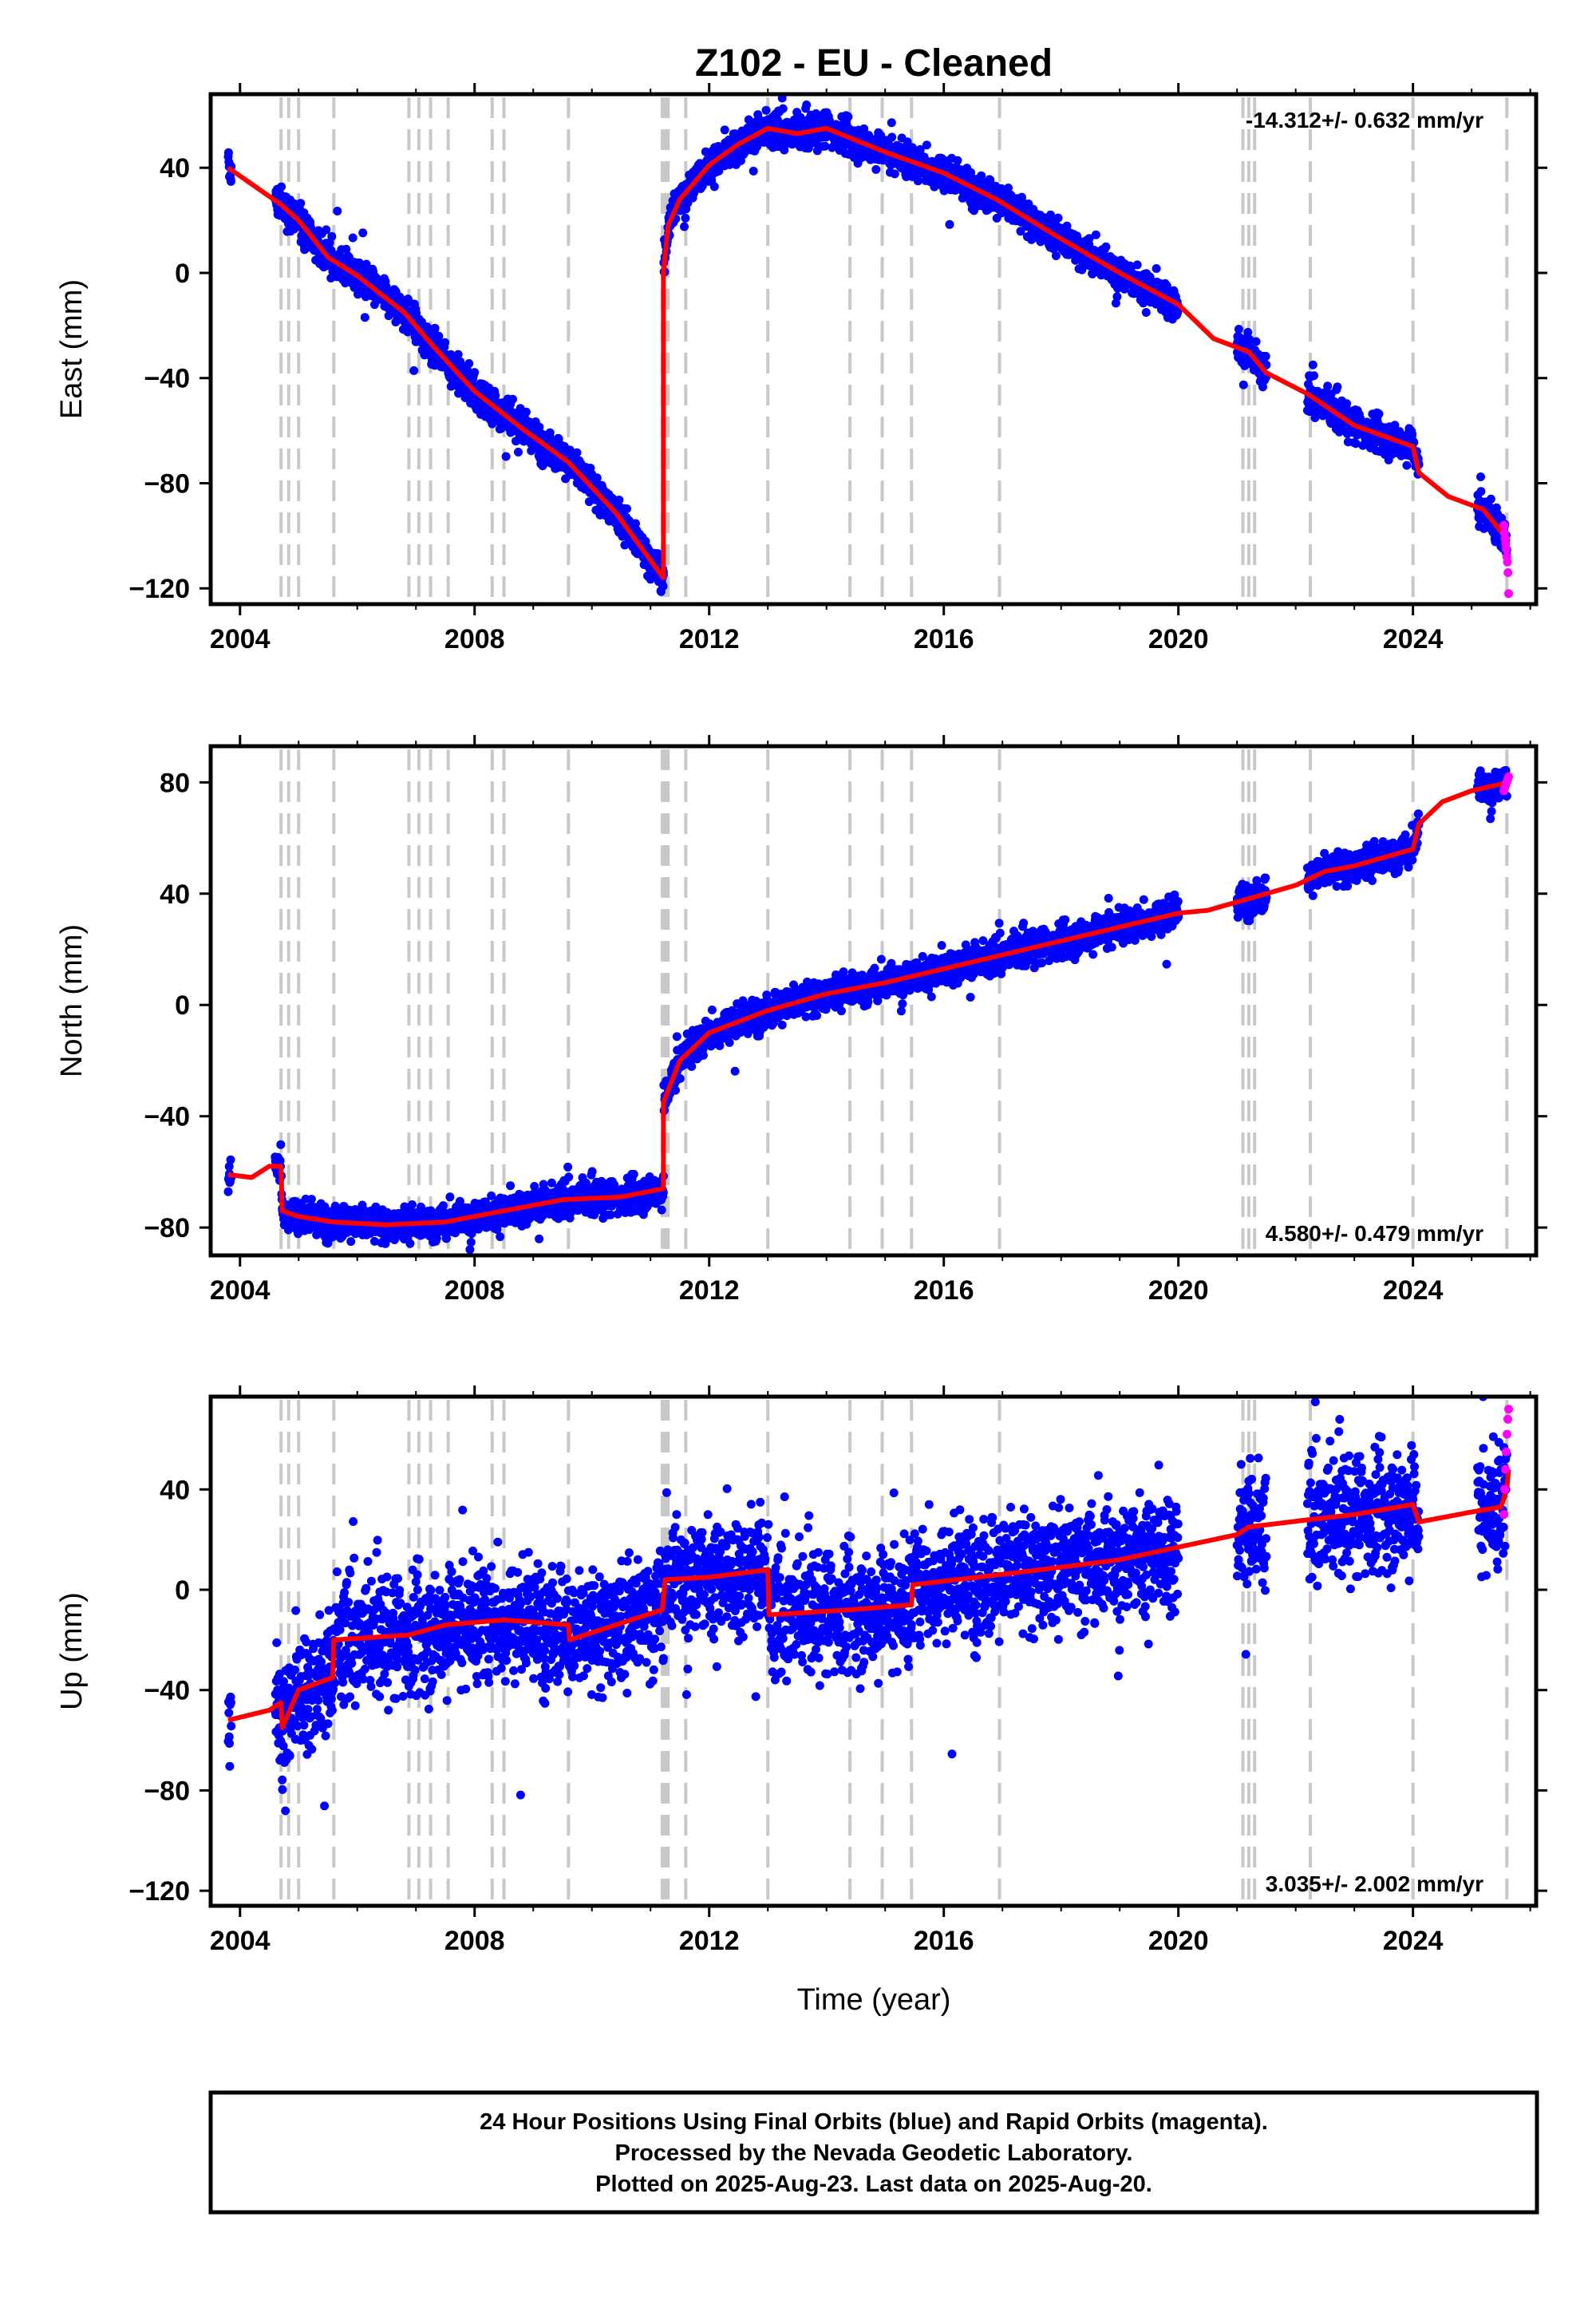 This screenshot has height=2316, width=1596. I want to click on y-tick-label: 0, so click(182, 274).